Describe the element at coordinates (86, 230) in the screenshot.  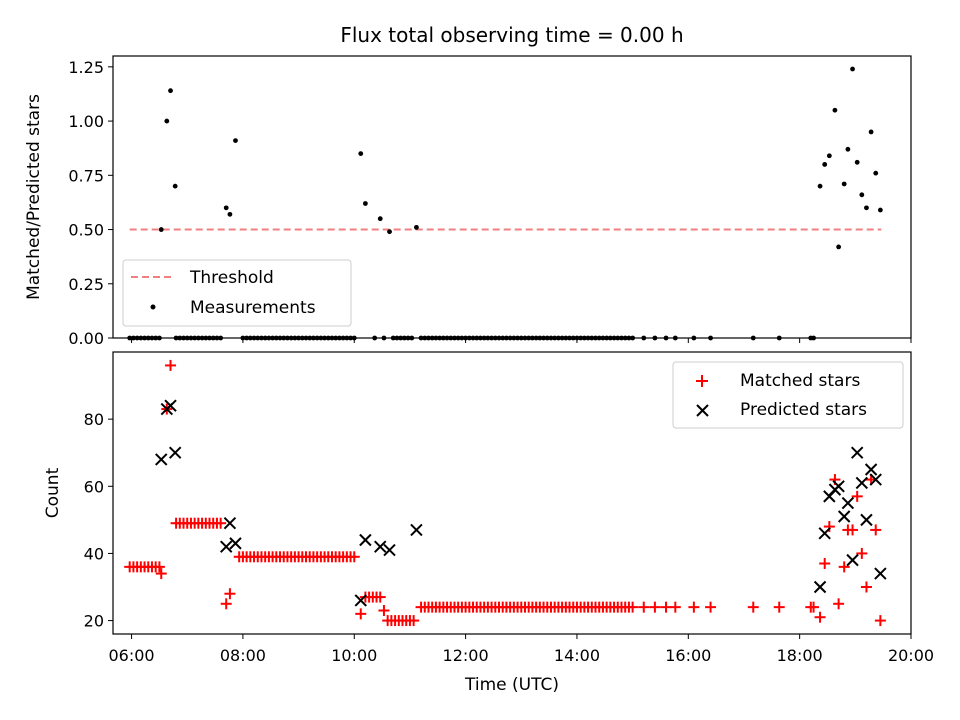
I see `y-tick-label: 0.50` at that location.